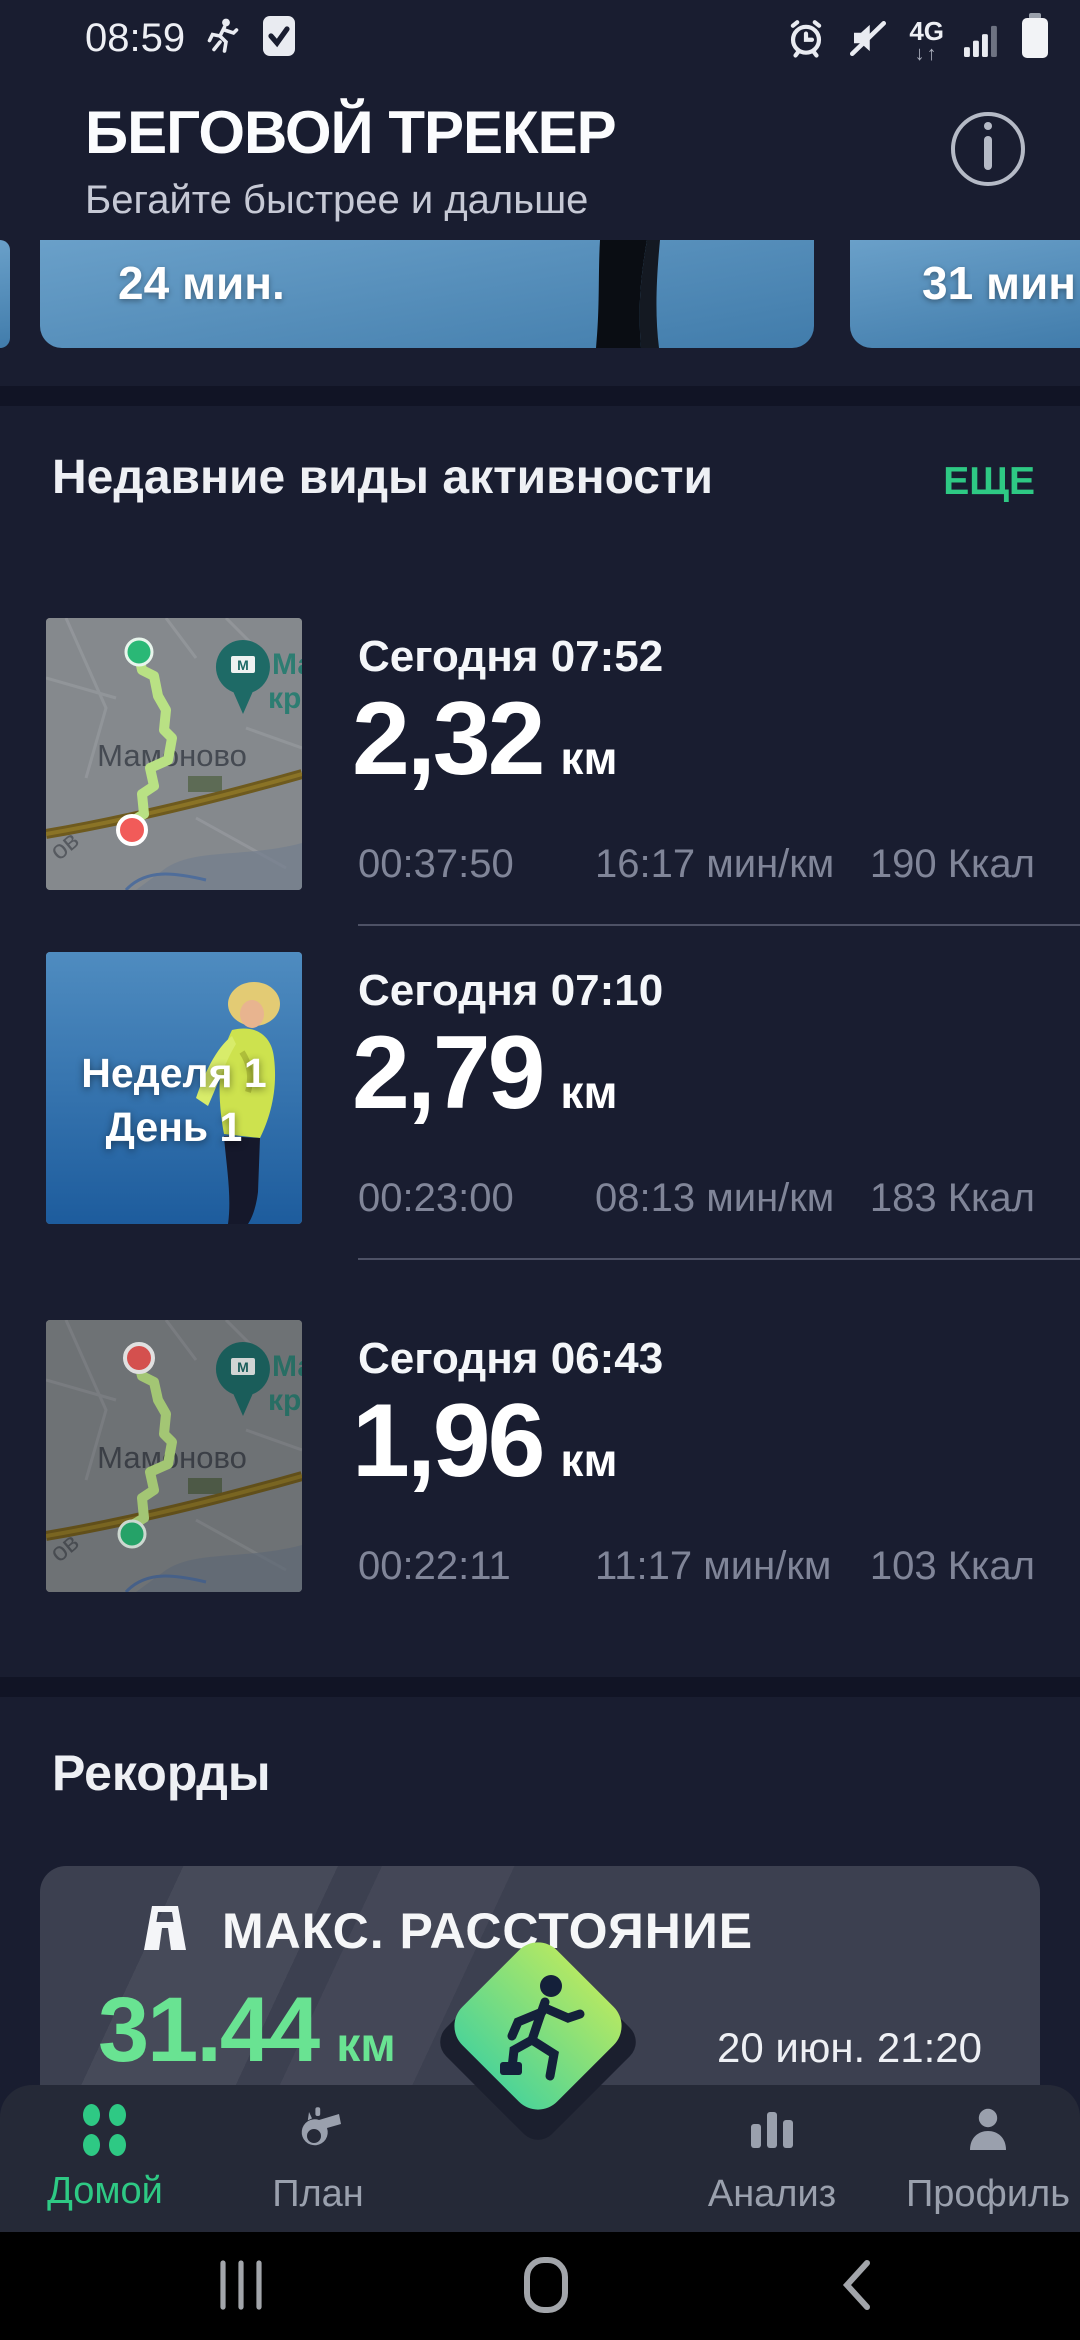 This screenshot has height=2340, width=1080. Describe the element at coordinates (628, 294) in the screenshot. I see `runner-leg-photo` at that location.